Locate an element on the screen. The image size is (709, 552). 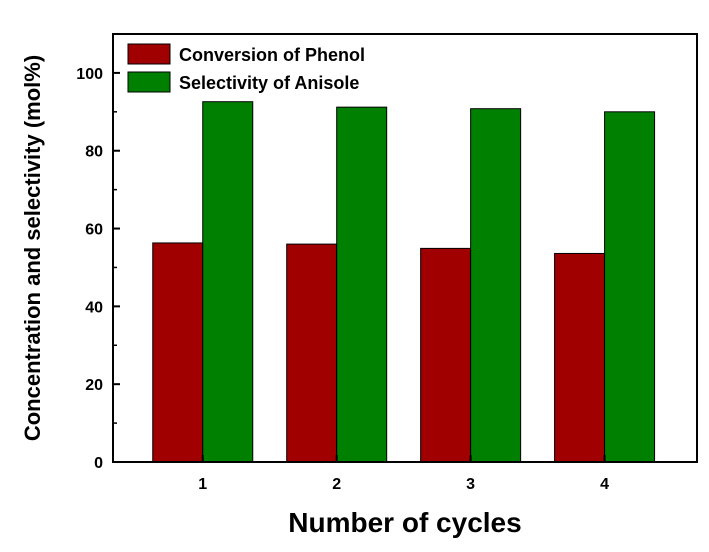
y-tick-label: 40 is located at coordinates (94, 307).